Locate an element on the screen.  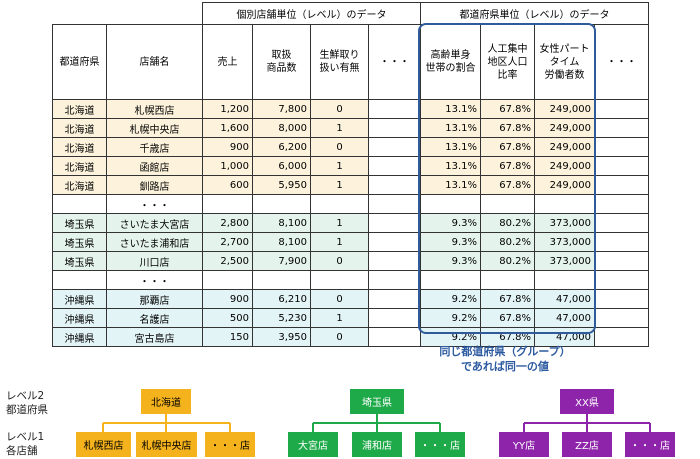
table-cell: 2,700 is located at coordinates (227, 242).